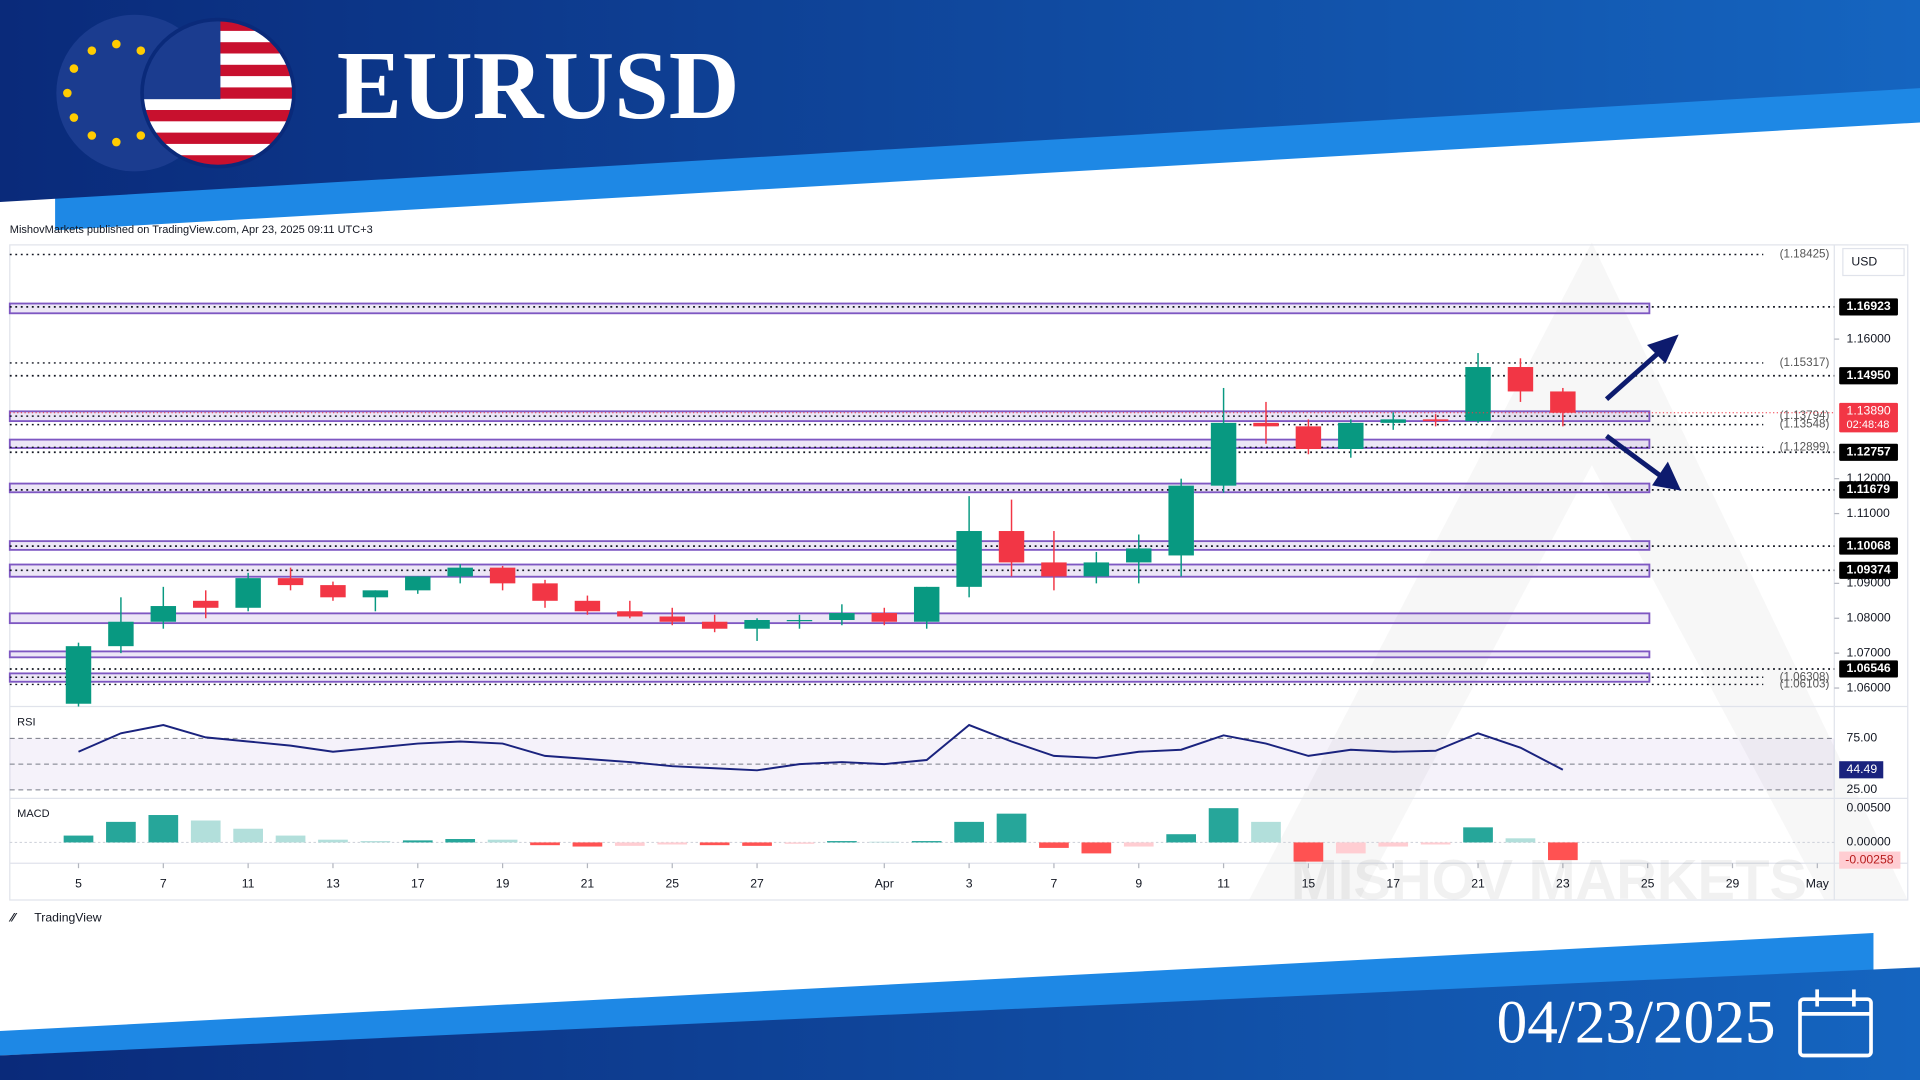  What do you see at coordinates (672, 883) in the screenshot?
I see `x-tick-label: 25` at bounding box center [672, 883].